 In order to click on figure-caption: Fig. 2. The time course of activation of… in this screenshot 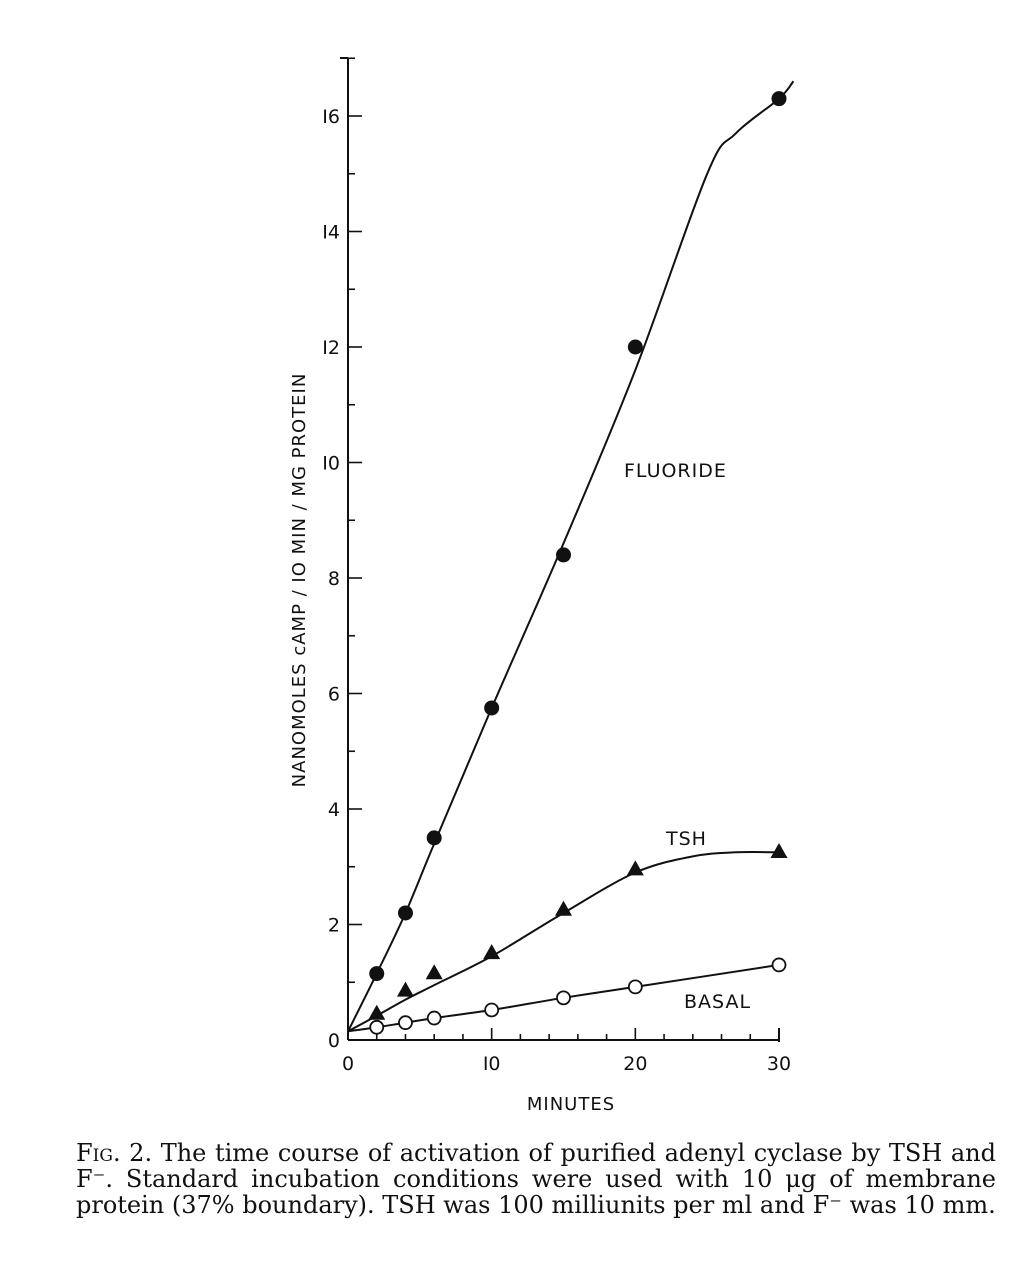, I will do `click(536, 1179)`.